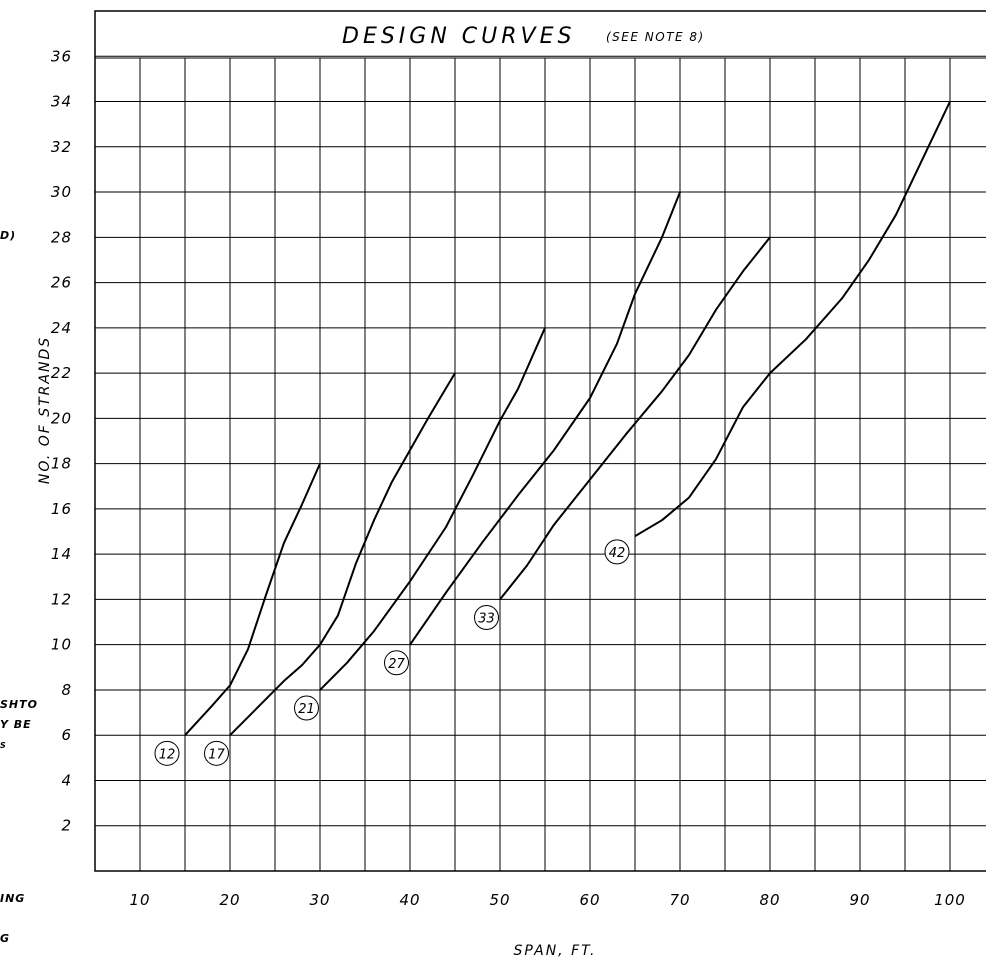  What do you see at coordinates (16, 724) in the screenshot?
I see `crop-fragment-c: Y BE` at bounding box center [16, 724].